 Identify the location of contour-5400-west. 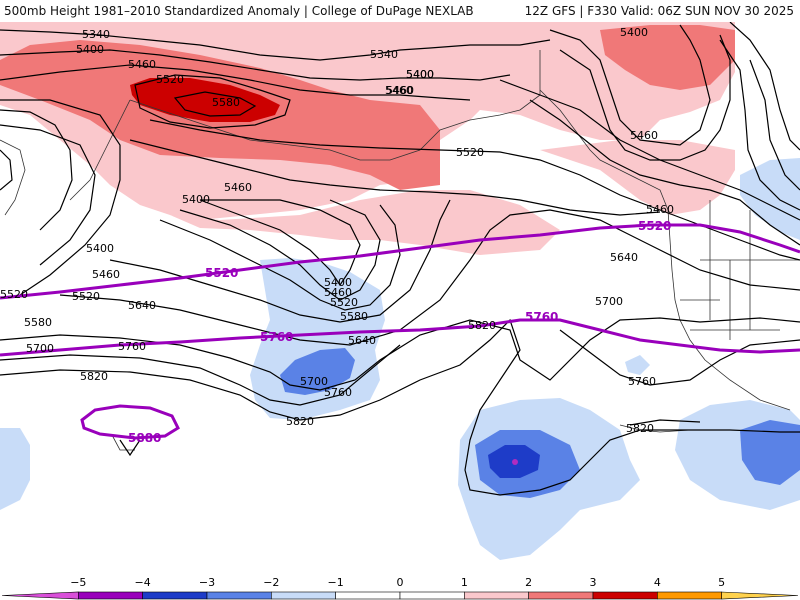
(255, 65).